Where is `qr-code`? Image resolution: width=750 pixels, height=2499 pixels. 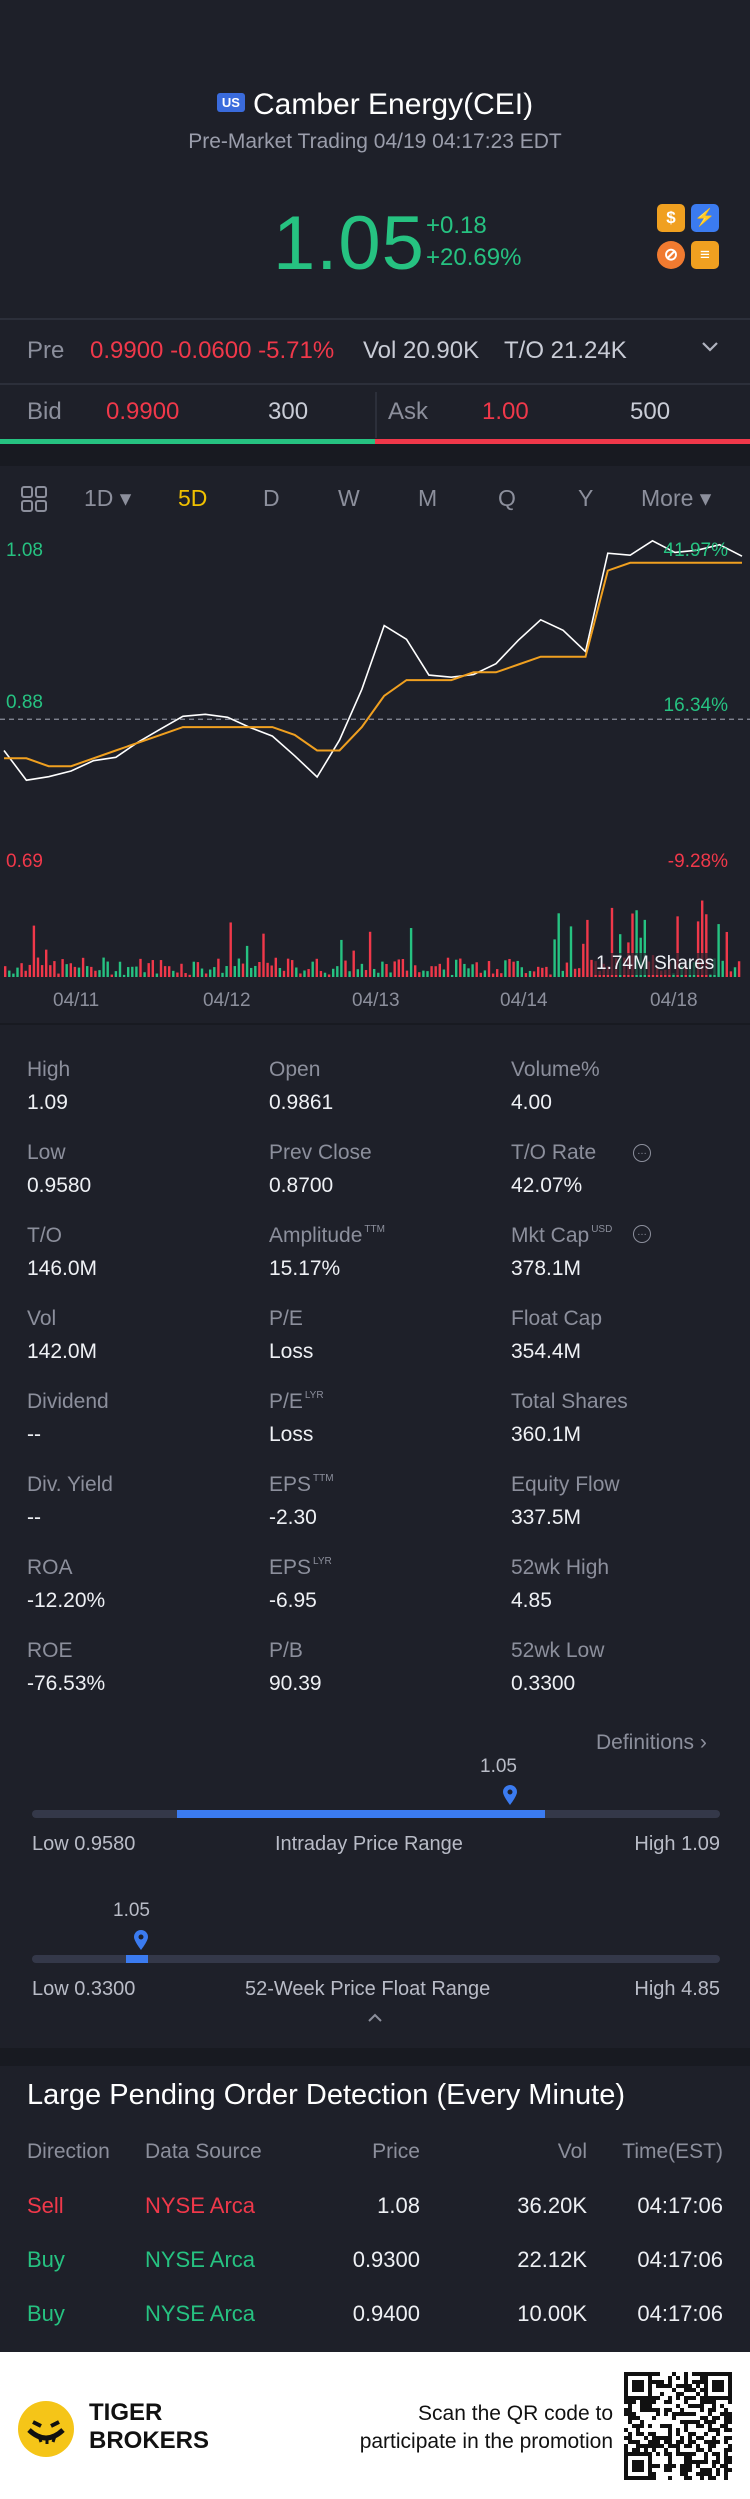 qr-code is located at coordinates (678, 2426).